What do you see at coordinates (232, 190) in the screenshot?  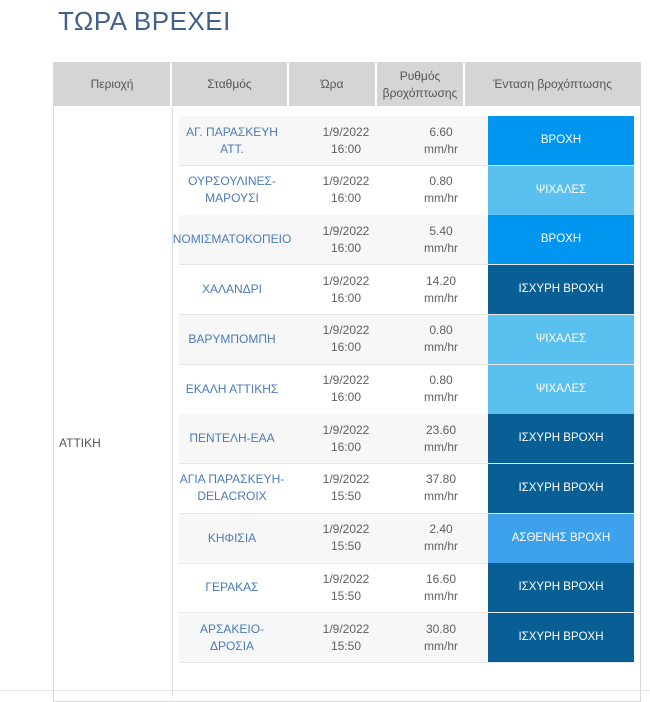 I see `station-name: ΟΥΡΣΟΥΛΙΝΕΣ-ΜΑΡΟΥΣΙ` at bounding box center [232, 190].